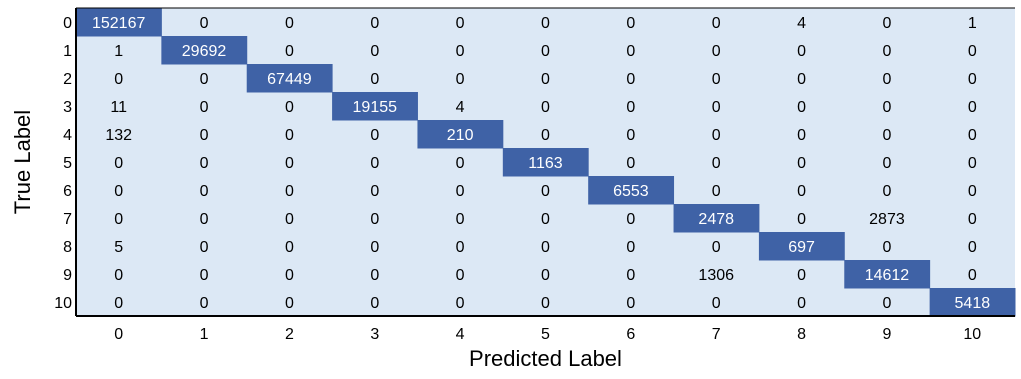 This screenshot has height=379, width=1021. I want to click on cell-value-r6-c8: 0, so click(801, 191).